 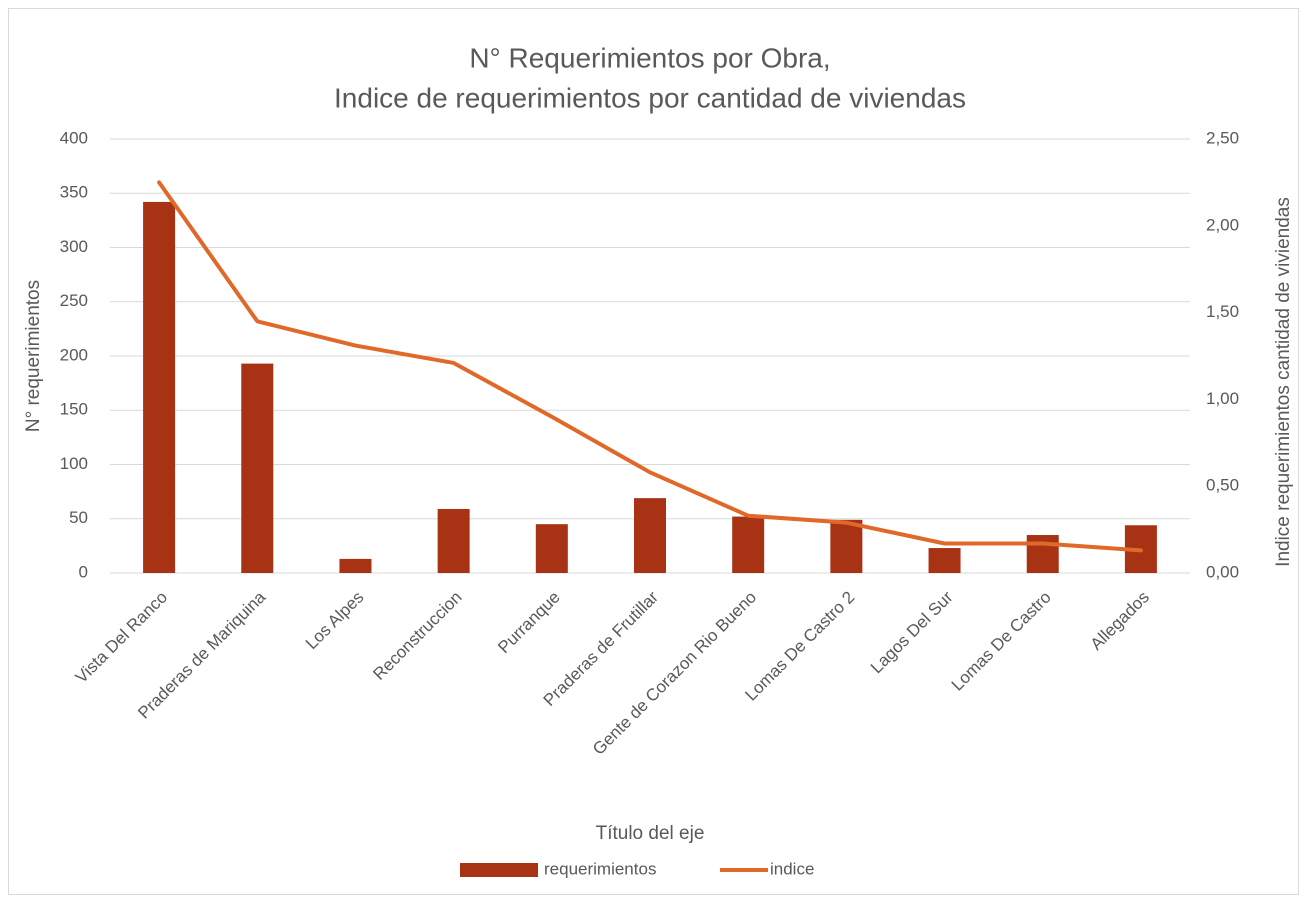 I want to click on legend-label: indice, so click(x=792, y=868).